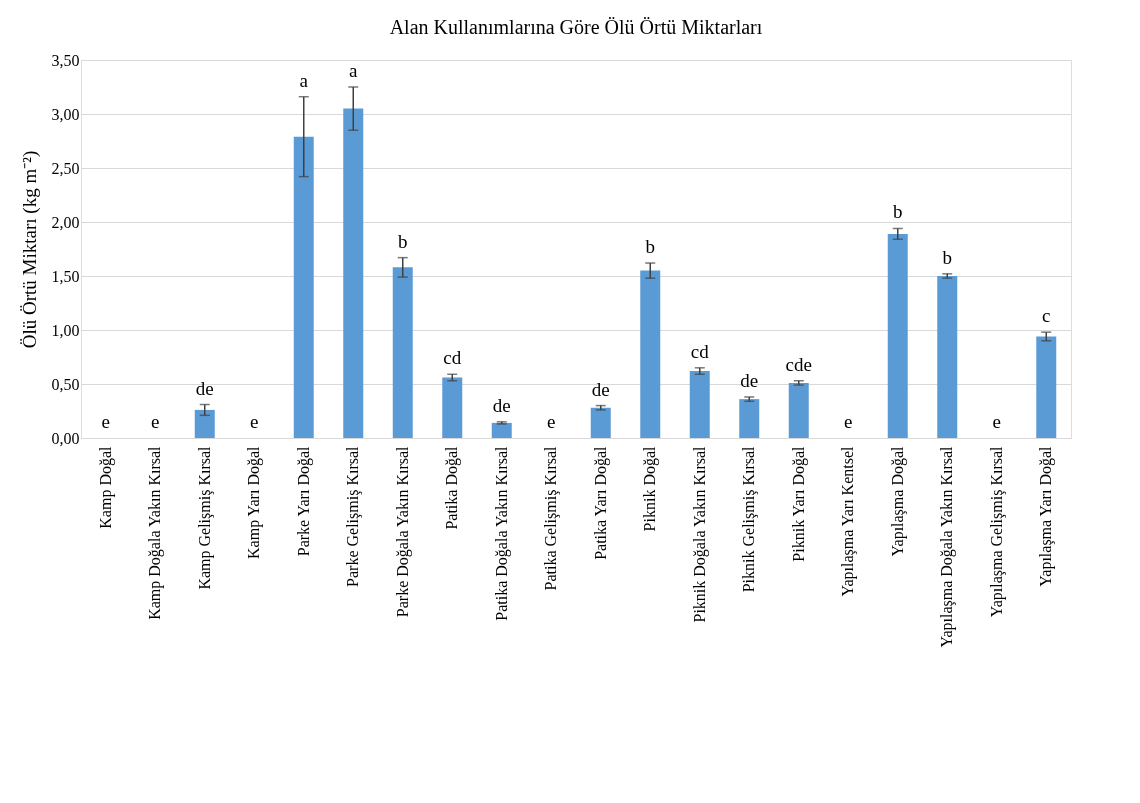  What do you see at coordinates (303, 501) in the screenshot?
I see `x-tick-label: Parke Yarı Doğal` at bounding box center [303, 501].